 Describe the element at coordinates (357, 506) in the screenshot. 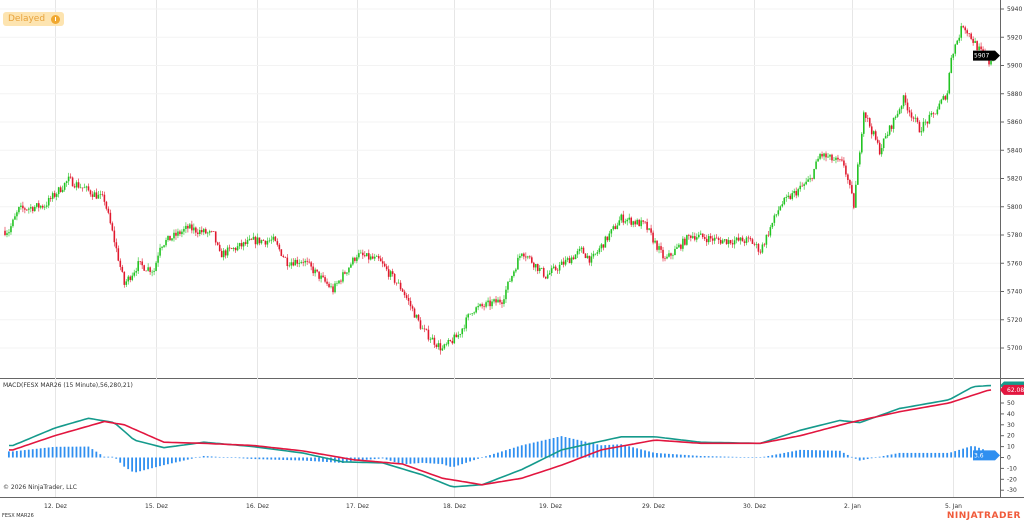

I see `date-label: 17. Dez` at that location.